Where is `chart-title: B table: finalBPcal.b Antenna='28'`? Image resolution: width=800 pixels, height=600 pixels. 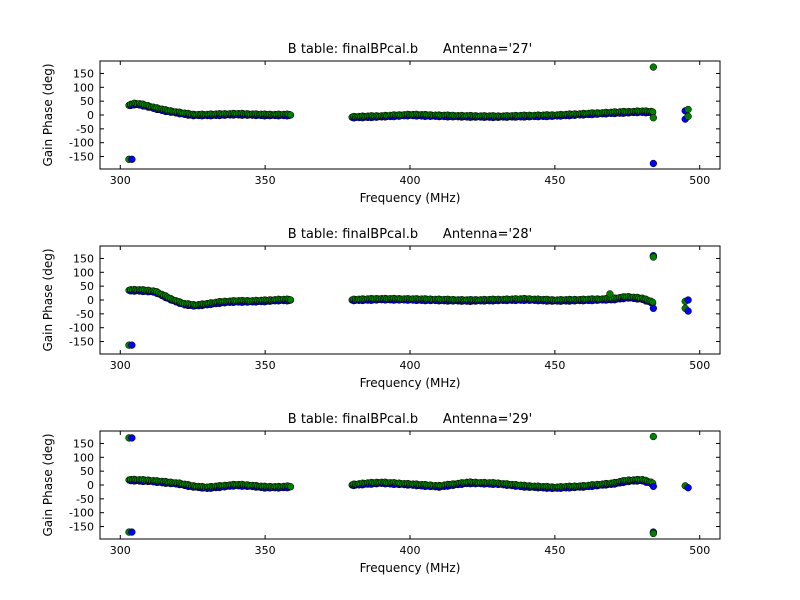
chart-title: B table: finalBPcal.b Antenna='28' is located at coordinates (410, 234).